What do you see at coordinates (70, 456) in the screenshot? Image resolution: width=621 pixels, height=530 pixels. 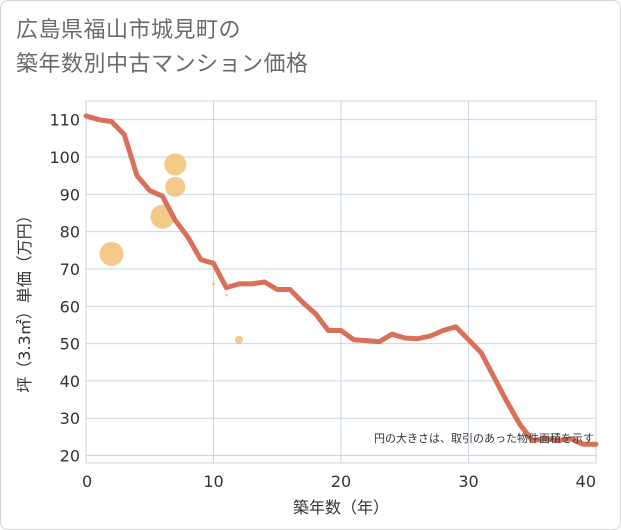 I see `y-tick-label: 20` at bounding box center [70, 456].